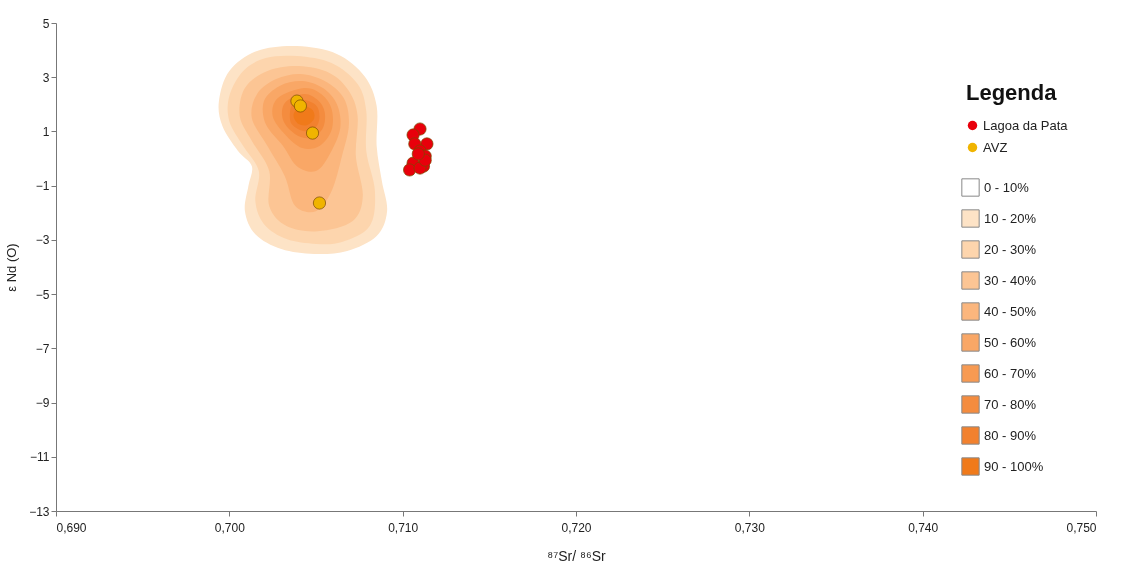 The width and height of the screenshot is (1129, 580). I want to click on y-tick-label: 3, so click(46, 77).